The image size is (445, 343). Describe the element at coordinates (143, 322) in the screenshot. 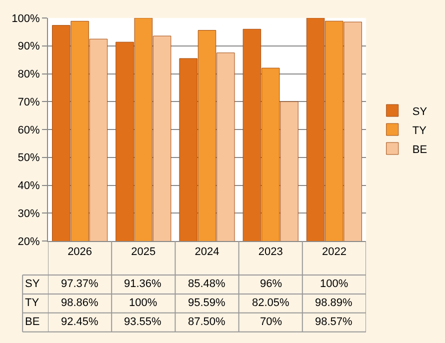

I see `data-label: 93.55%` at that location.